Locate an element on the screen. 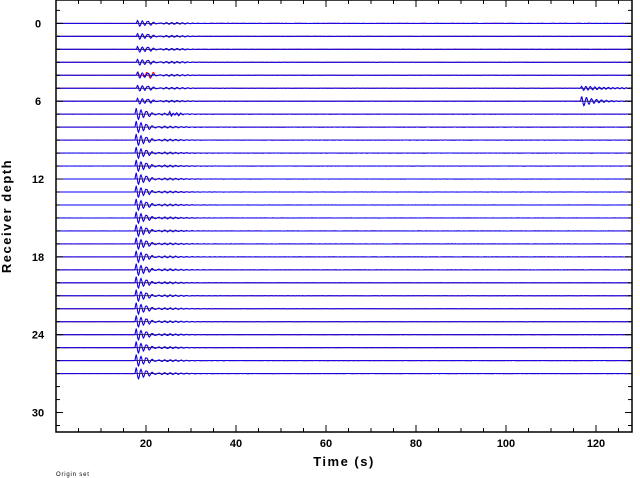 This screenshot has width=640, height=478. x-tick-label: 20 is located at coordinates (146, 444).